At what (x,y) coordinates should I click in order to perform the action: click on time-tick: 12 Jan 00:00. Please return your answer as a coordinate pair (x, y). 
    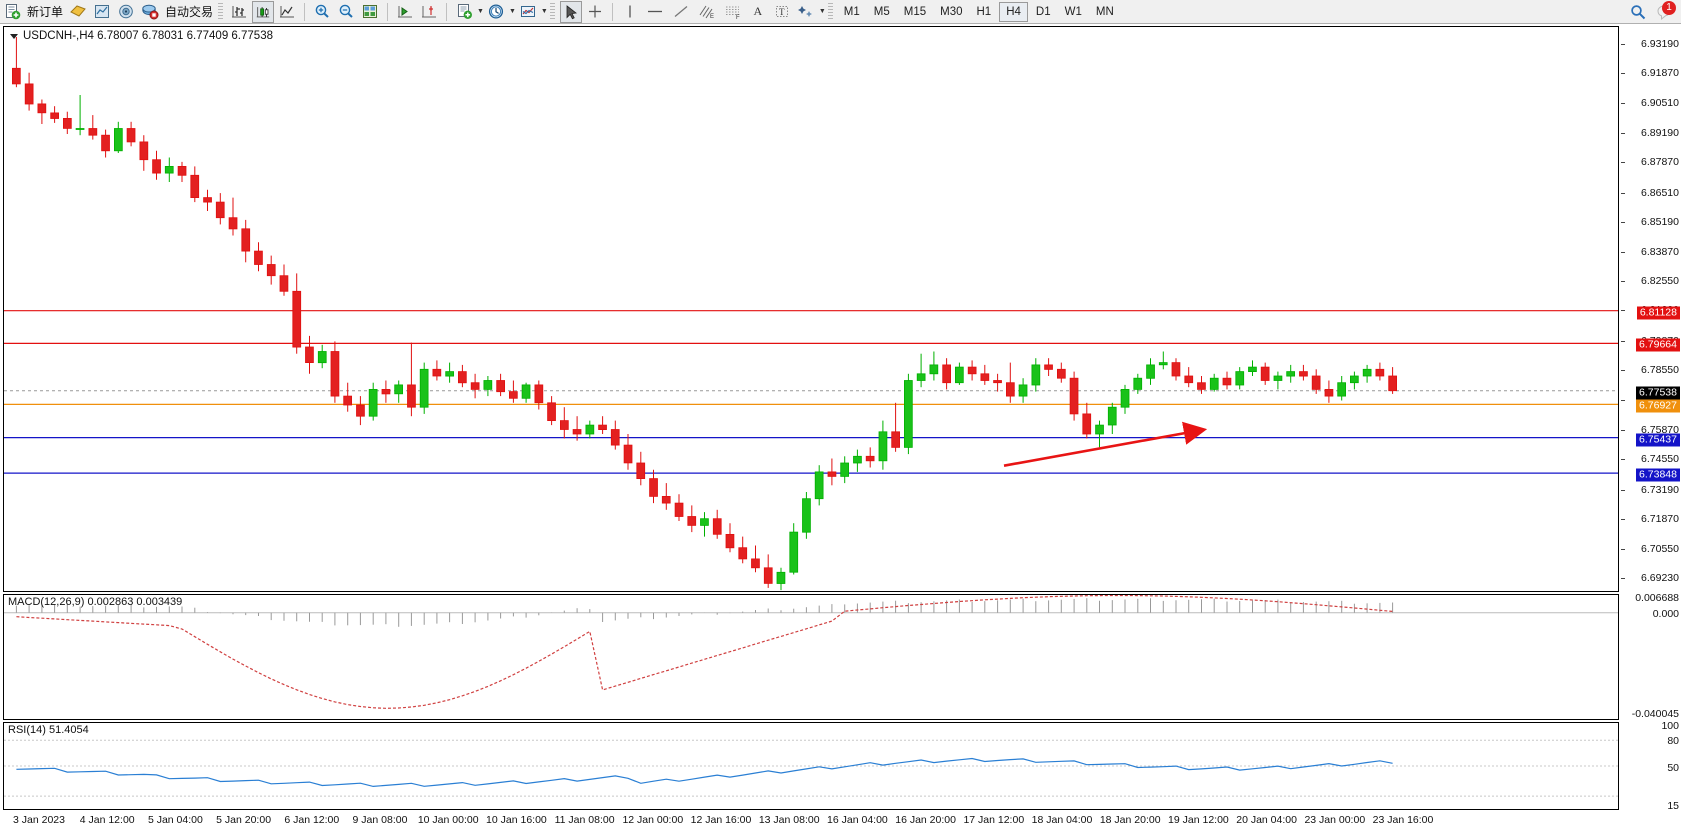
    Looking at the image, I should click on (653, 820).